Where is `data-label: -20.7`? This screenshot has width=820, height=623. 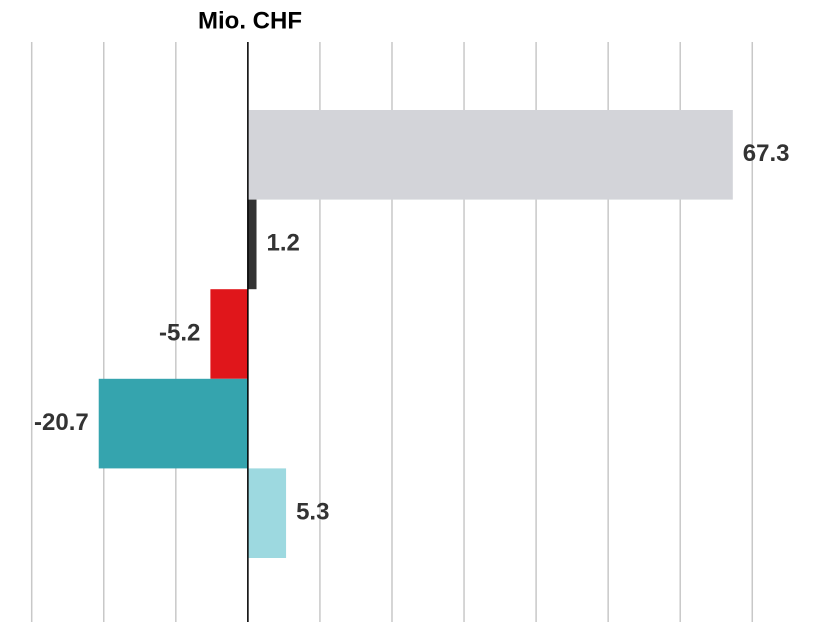
data-label: -20.7 is located at coordinates (61, 422).